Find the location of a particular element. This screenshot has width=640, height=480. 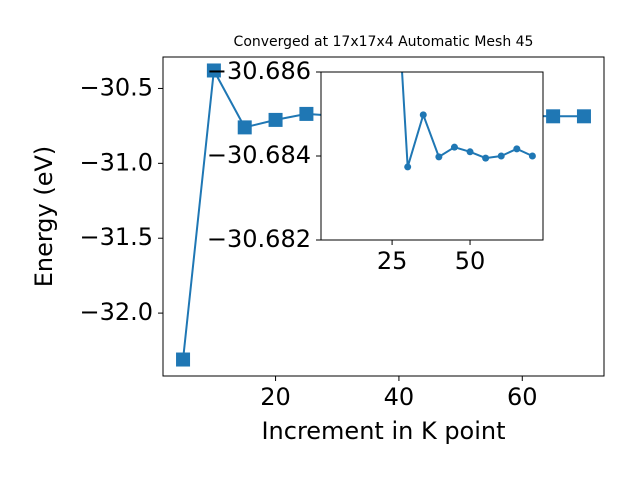

plot-area is located at coordinates (432, 156).